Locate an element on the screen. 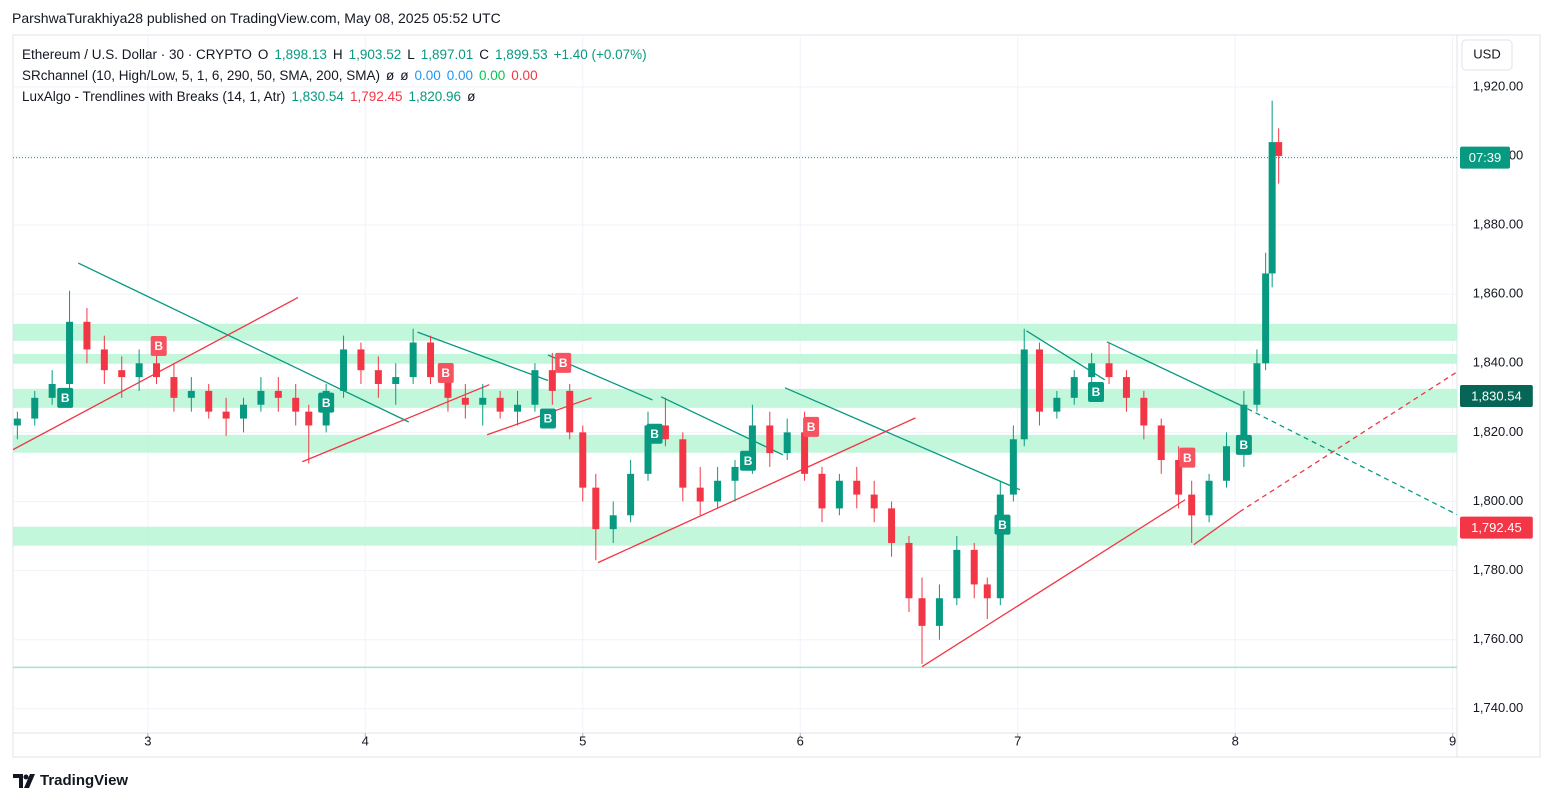 The height and width of the screenshot is (803, 1553). legend-item: 1,899.53 is located at coordinates (521, 54).